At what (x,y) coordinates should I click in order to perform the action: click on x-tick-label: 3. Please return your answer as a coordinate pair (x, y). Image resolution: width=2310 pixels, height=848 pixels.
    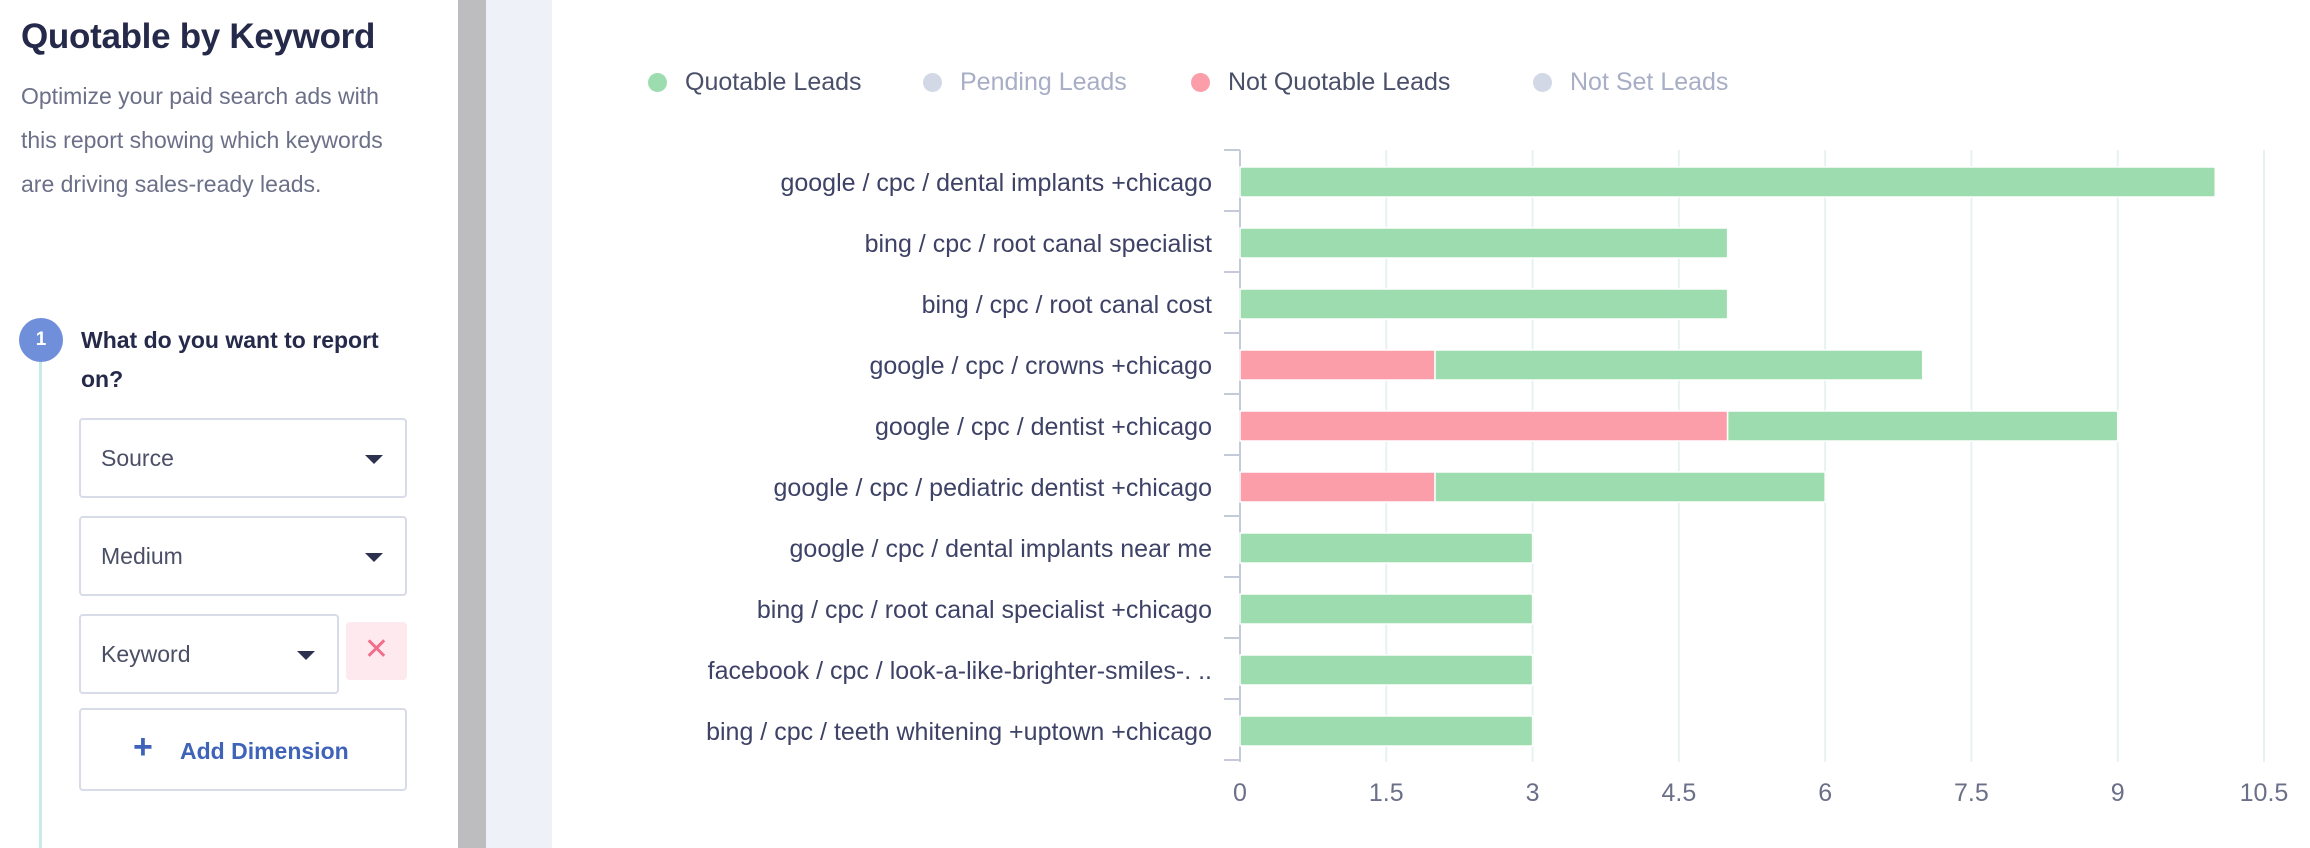
    Looking at the image, I should click on (1533, 793).